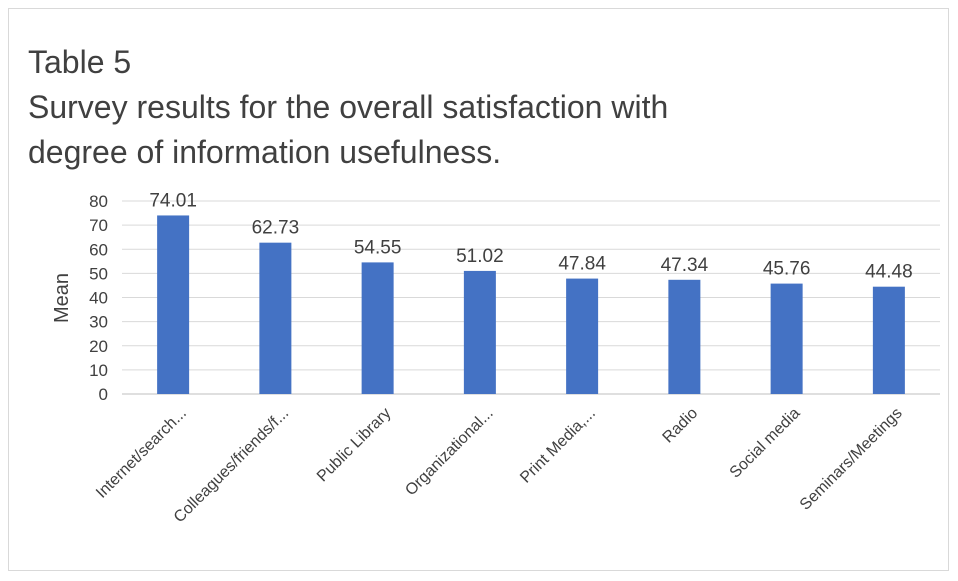 This screenshot has width=958, height=581. Describe the element at coordinates (98, 249) in the screenshot. I see `y-tick-label: 60` at that location.